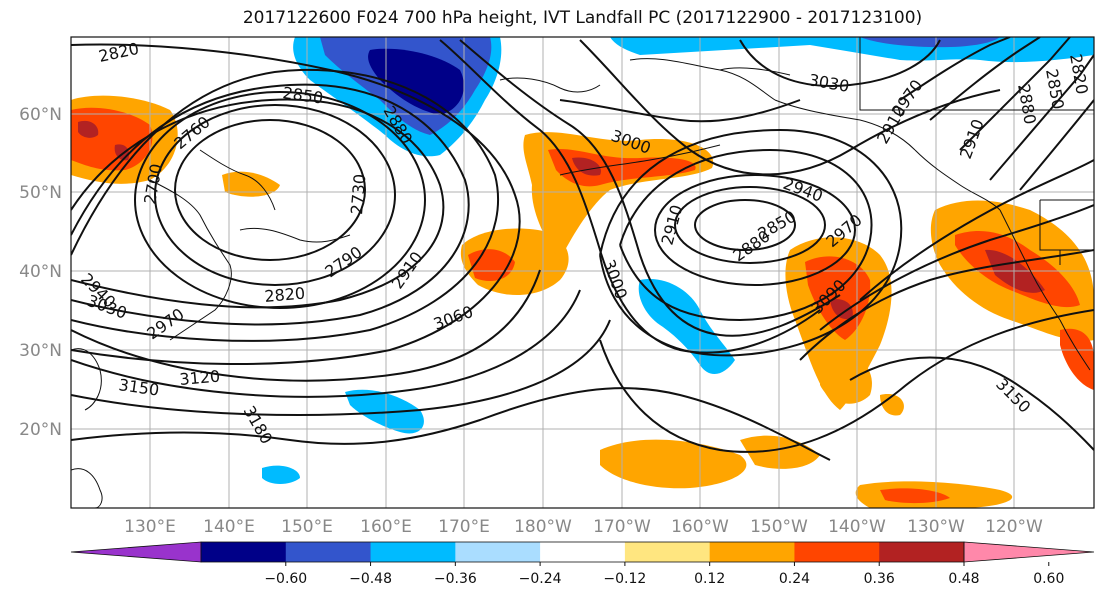 This screenshot has width=1105, height=601. I want to click on lat-label: 60°N, so click(40, 115).